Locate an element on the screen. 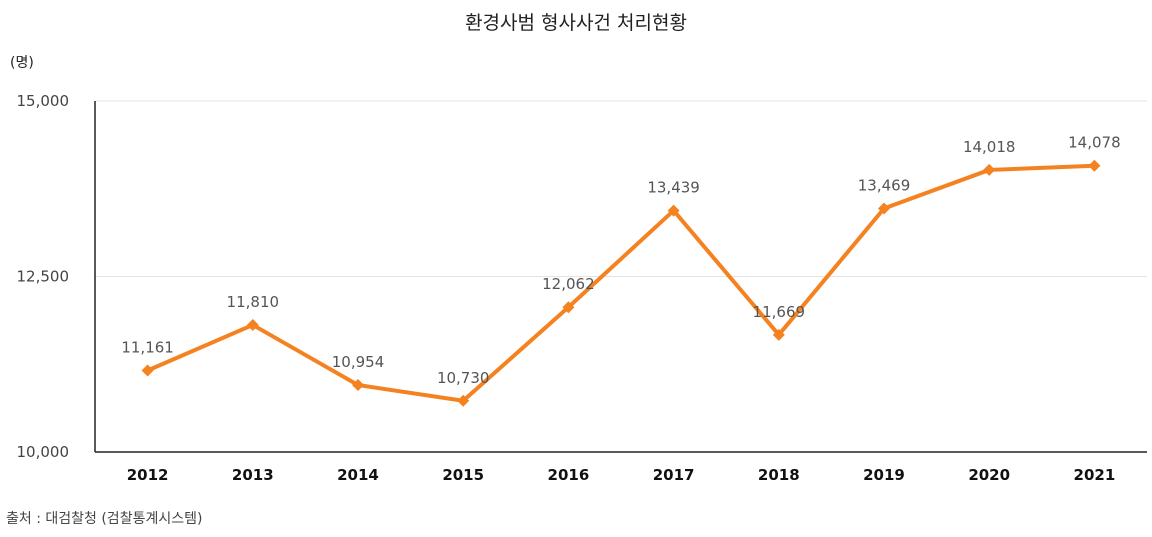 The image size is (1152, 537). data-label: 11,810 is located at coordinates (253, 302).